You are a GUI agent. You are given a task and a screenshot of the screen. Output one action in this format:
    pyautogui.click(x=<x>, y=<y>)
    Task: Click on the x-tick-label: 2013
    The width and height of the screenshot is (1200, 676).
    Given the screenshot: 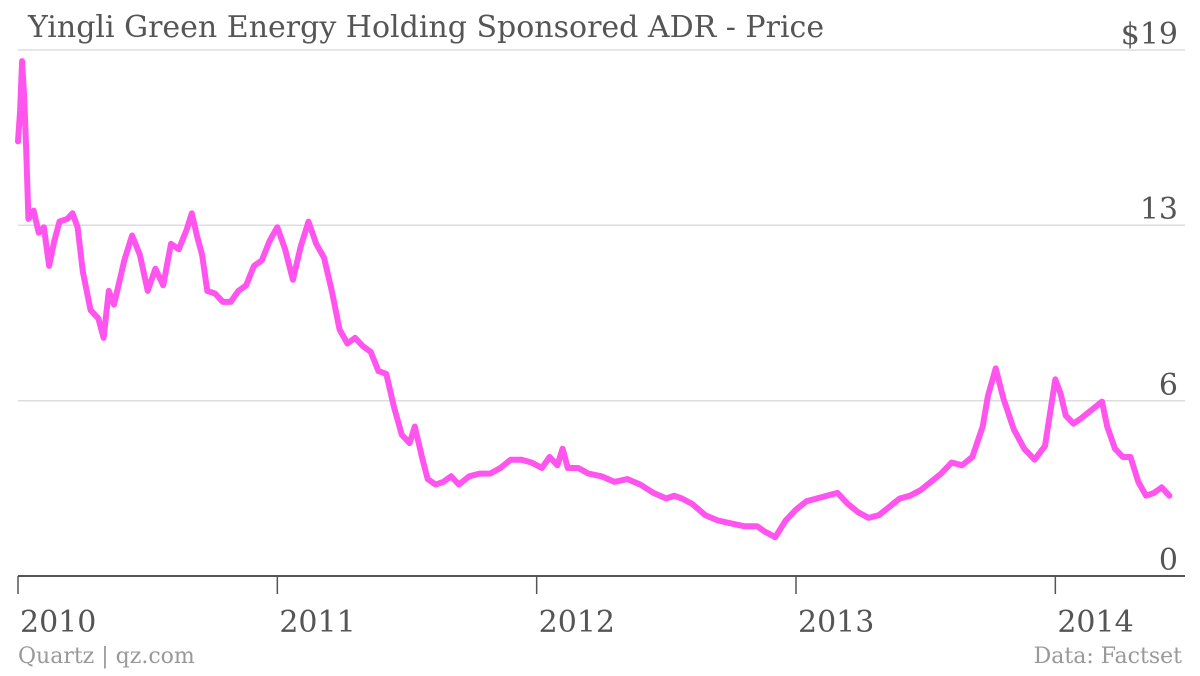 What is the action you would take?
    pyautogui.click(x=836, y=622)
    